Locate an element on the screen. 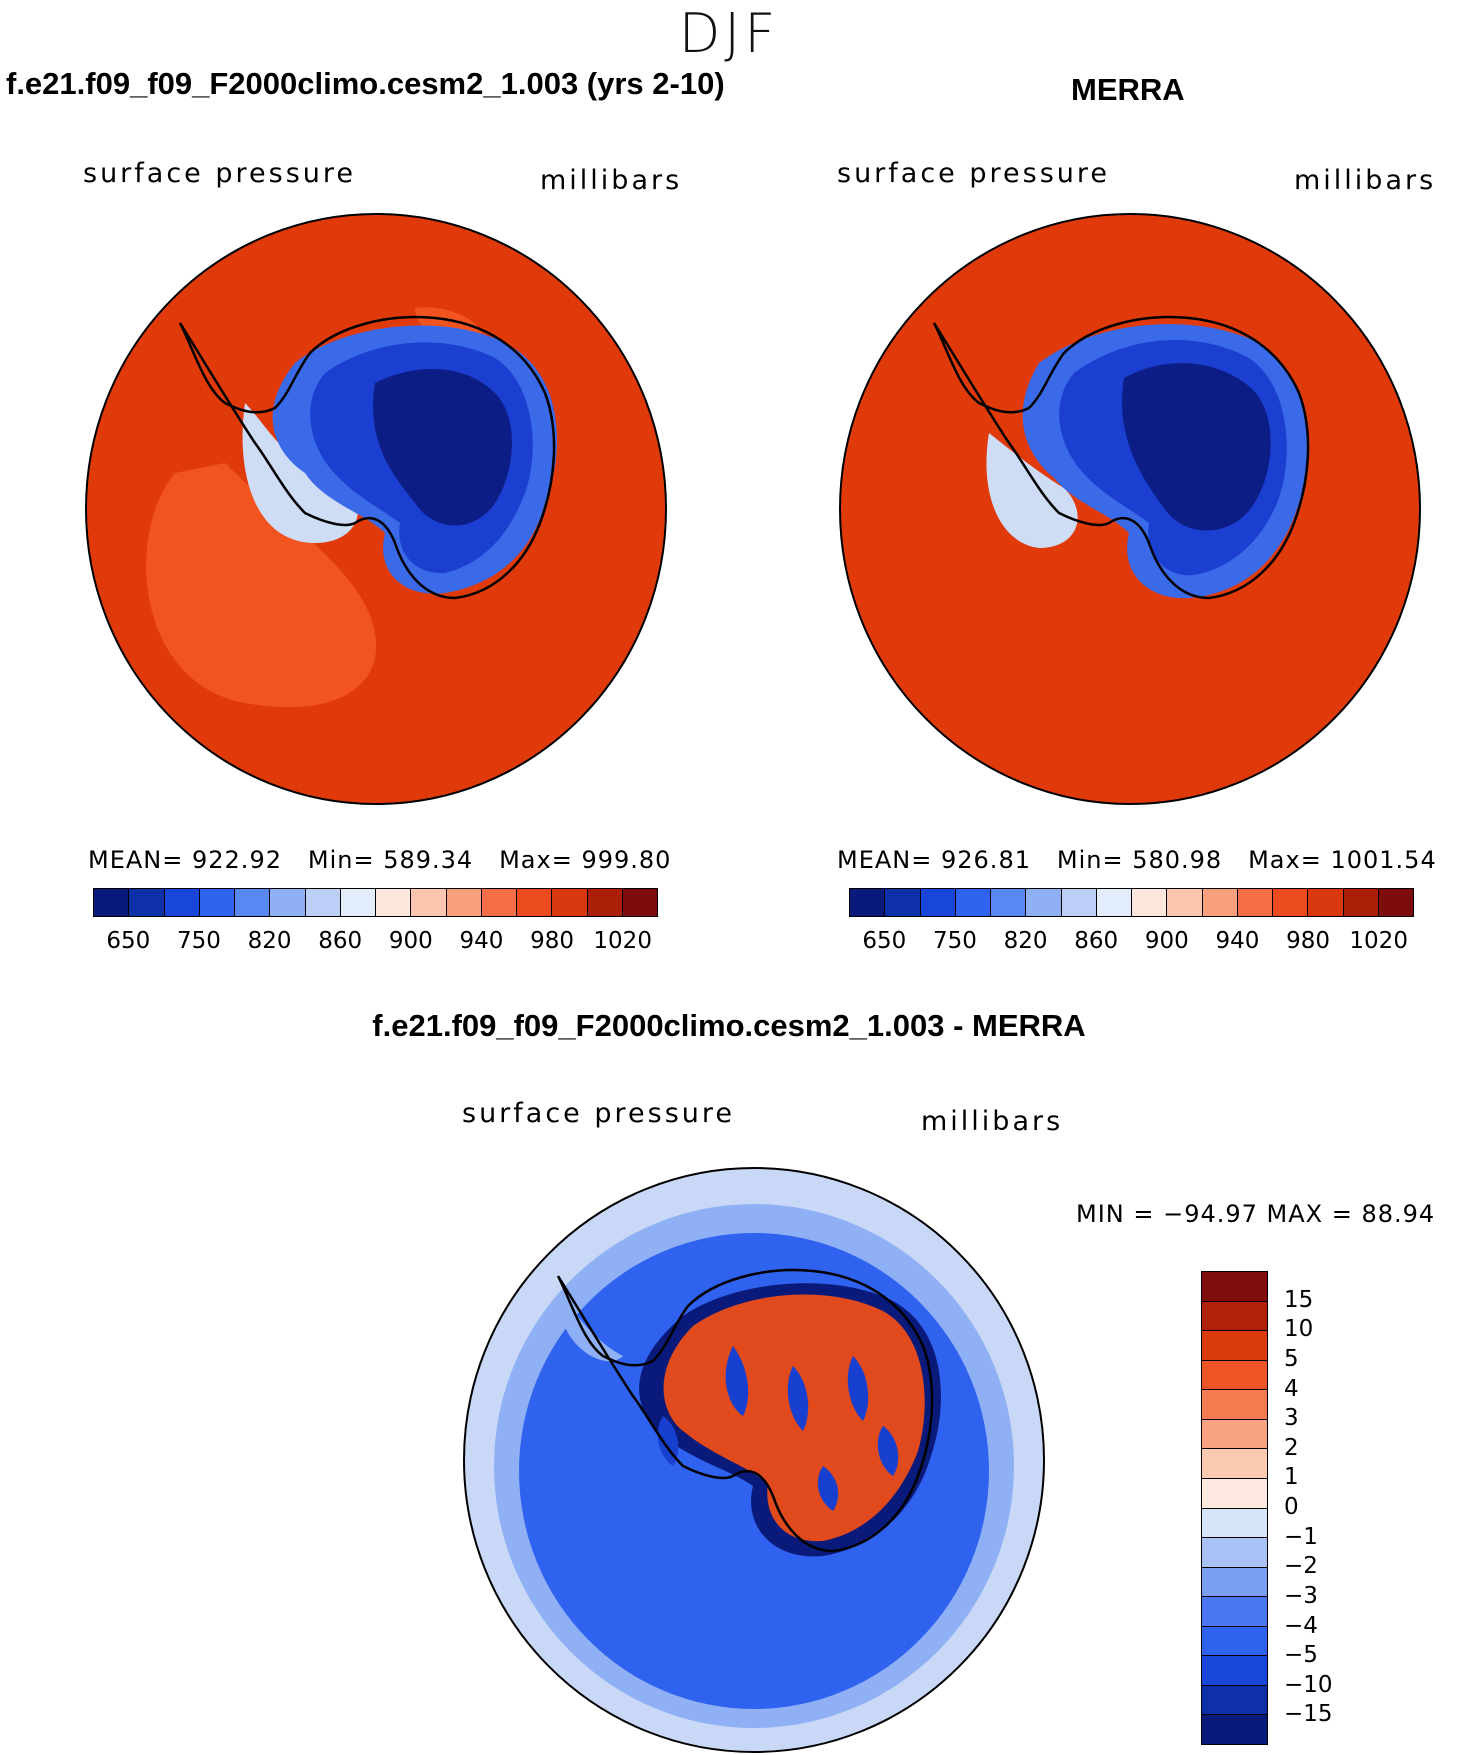 Image resolution: width=1458 pixels, height=1755 pixels. season-title: DJF is located at coordinates (729, 33).